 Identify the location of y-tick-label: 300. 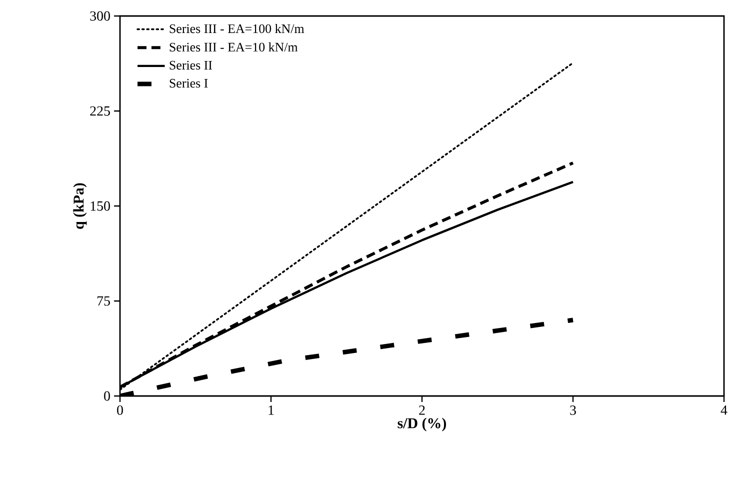
(100, 16).